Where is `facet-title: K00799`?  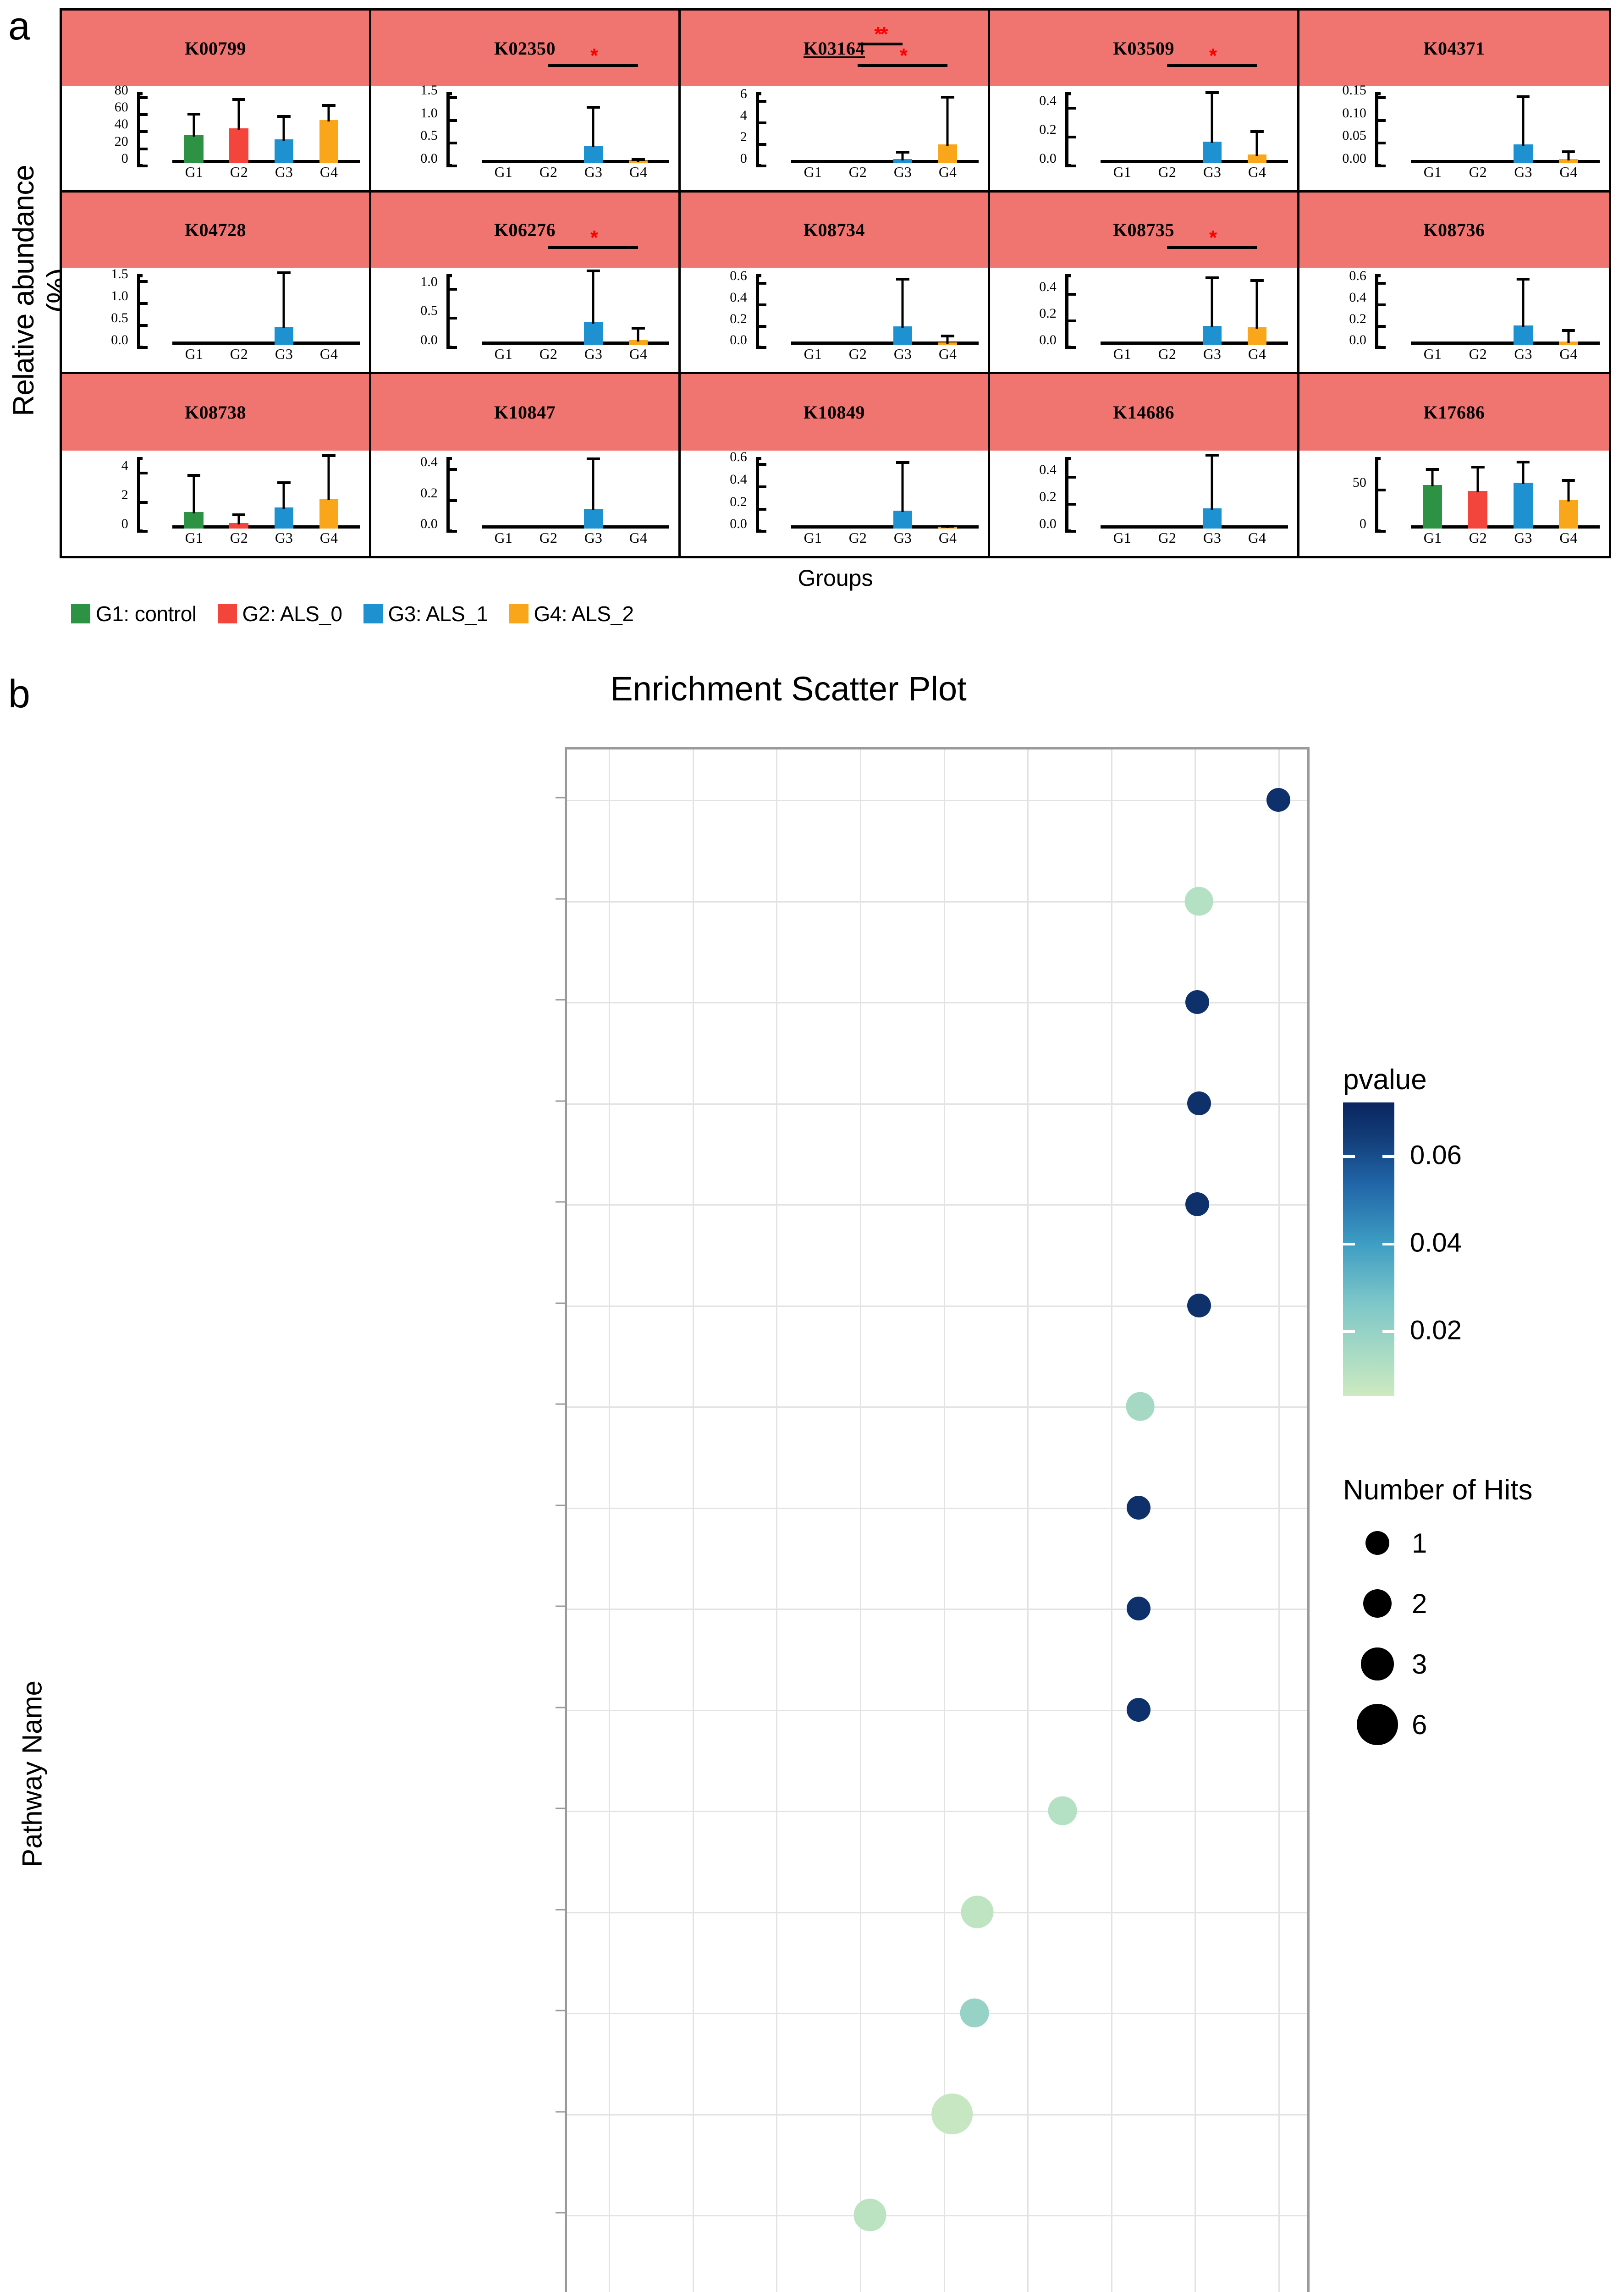
facet-title: K00799 is located at coordinates (215, 48).